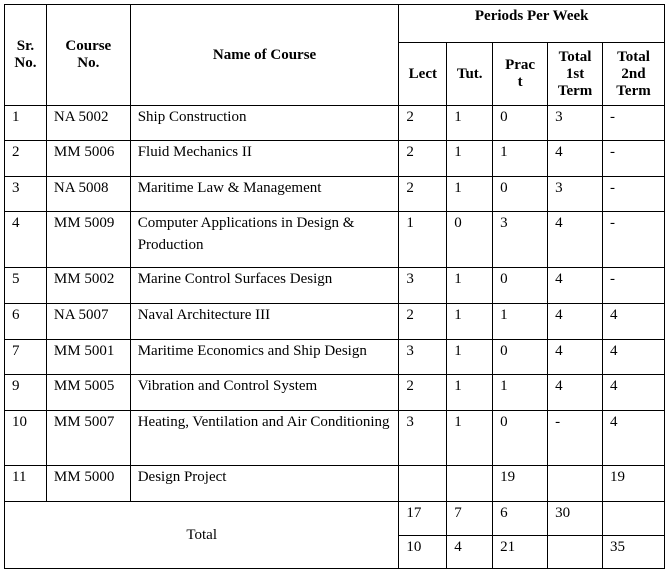  I want to click on table-row: 3 NA 5008 Maritime Law & Management 2 1 0 3-, so click(334, 194).